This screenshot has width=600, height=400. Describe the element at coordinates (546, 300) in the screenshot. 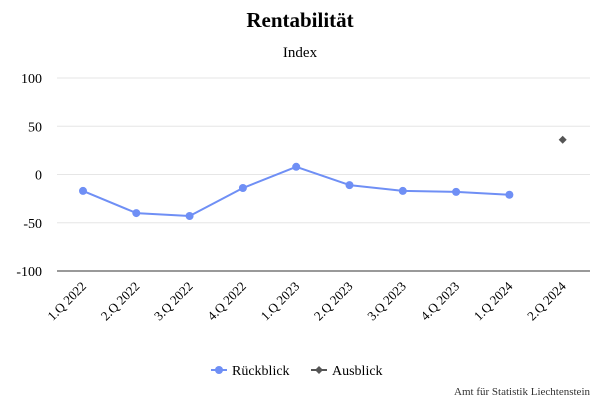

I see `x-tick-label-9: 2.Q 2024` at that location.